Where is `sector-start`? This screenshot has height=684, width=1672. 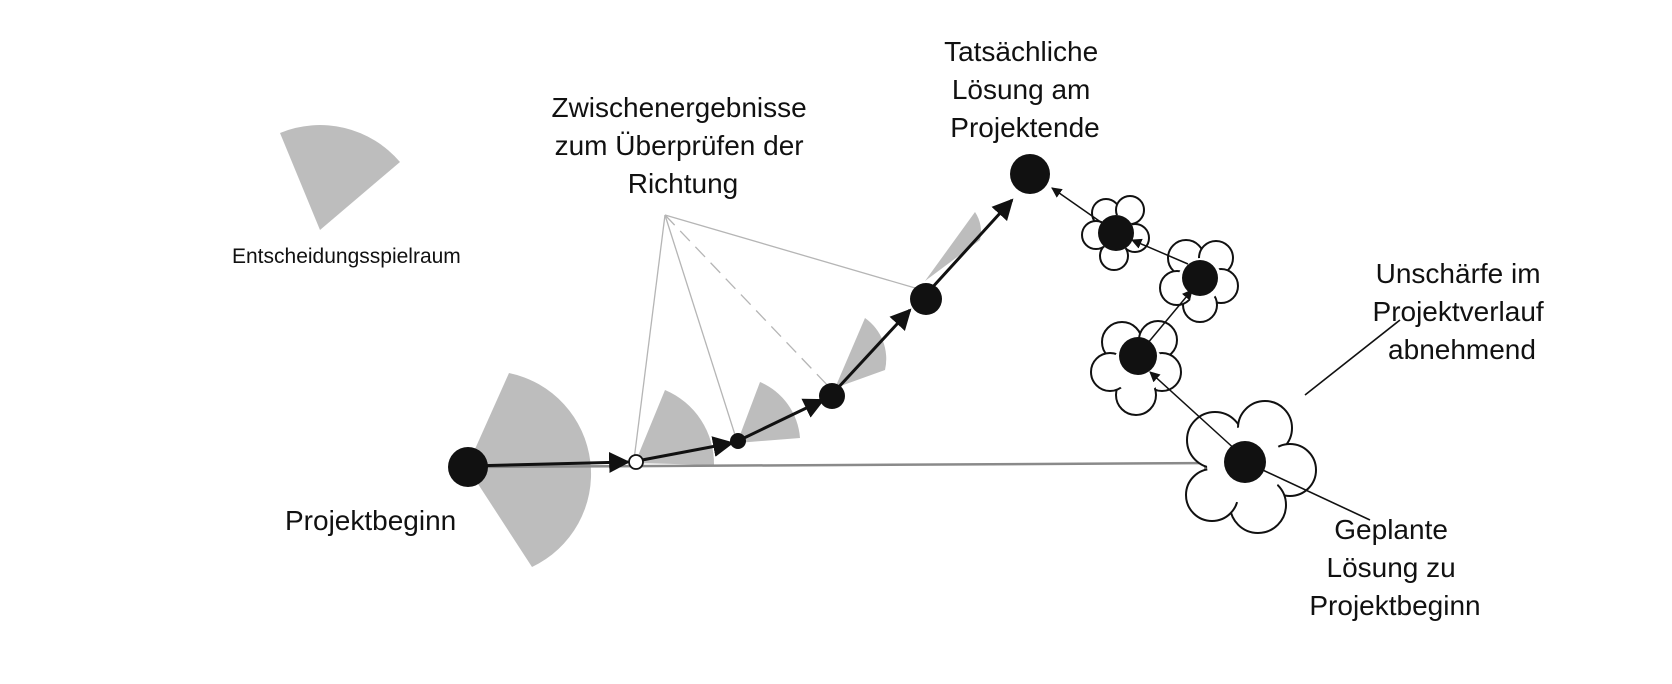
sector-start is located at coordinates (529, 470).